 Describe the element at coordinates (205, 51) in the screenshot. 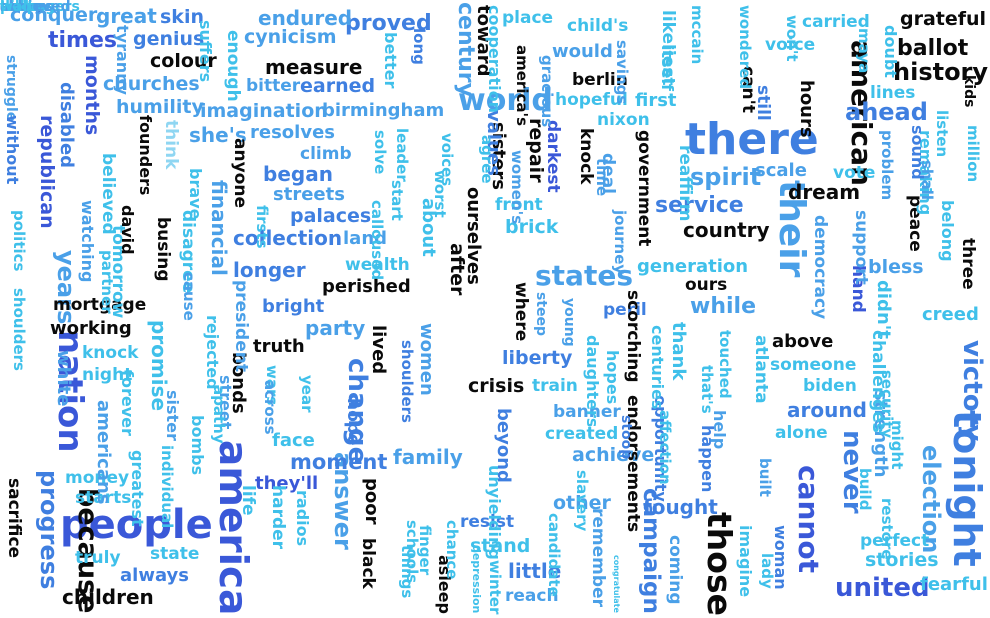

I see `word-suffers: suffers` at that location.